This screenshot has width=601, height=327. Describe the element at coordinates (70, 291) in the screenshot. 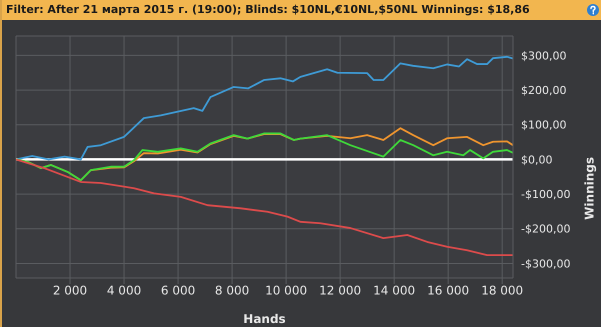

I see `x-tick-label: 2 000` at that location.